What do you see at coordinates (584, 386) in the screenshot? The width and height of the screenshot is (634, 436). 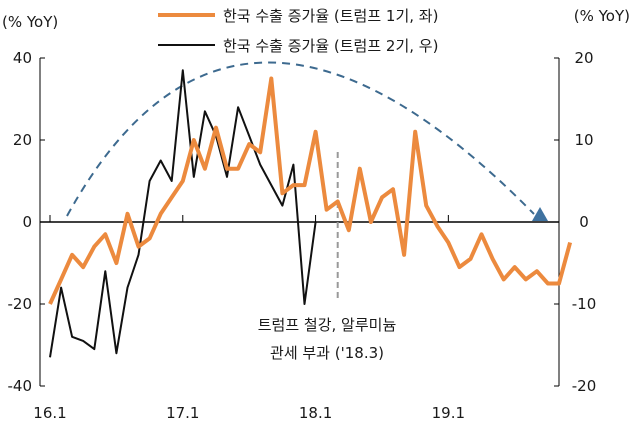 I see `y-right-tick-label: -20` at bounding box center [584, 386].